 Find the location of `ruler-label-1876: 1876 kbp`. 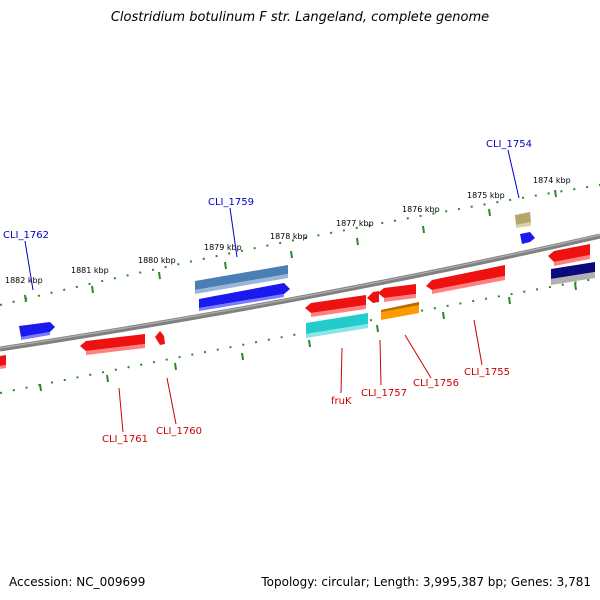

ruler-label-1876: 1876 kbp is located at coordinates (421, 209).